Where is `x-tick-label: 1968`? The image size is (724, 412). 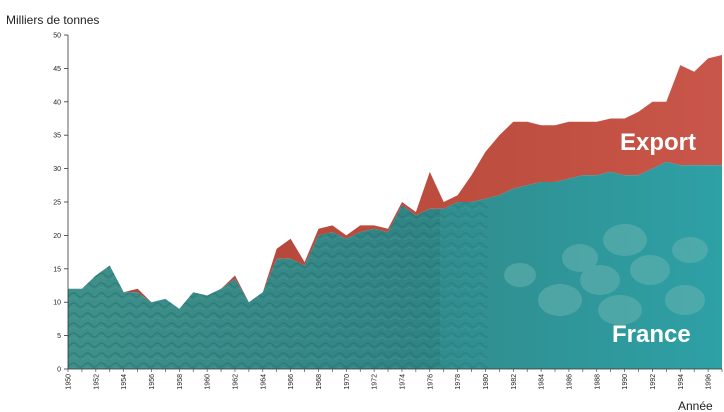 x-tick-label: 1968 is located at coordinates (319, 382).